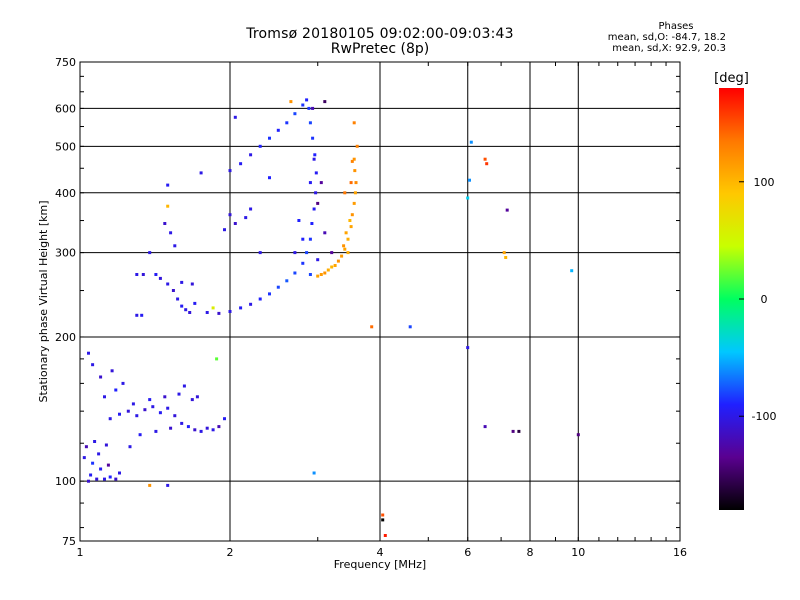  What do you see at coordinates (467, 552) in the screenshot?
I see `x-tick-label: 6` at bounding box center [467, 552].